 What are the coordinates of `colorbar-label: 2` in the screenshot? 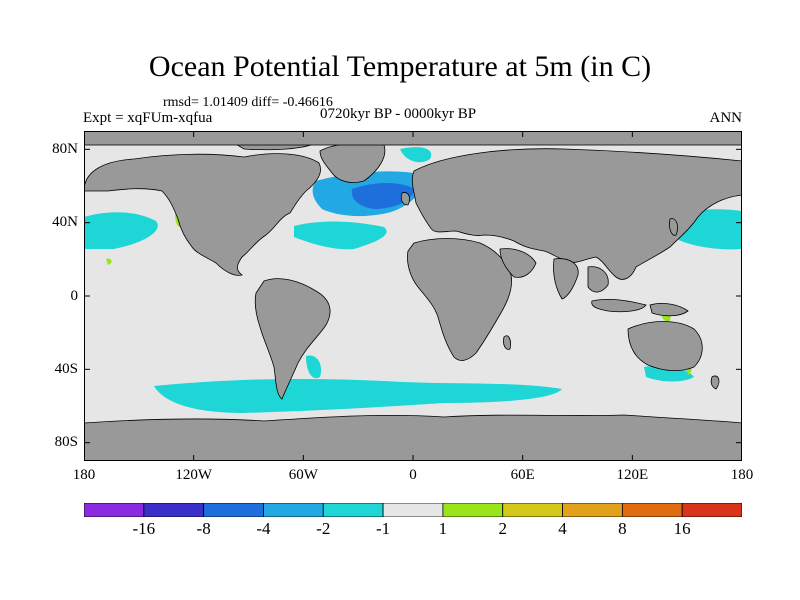 It's located at (502, 528).